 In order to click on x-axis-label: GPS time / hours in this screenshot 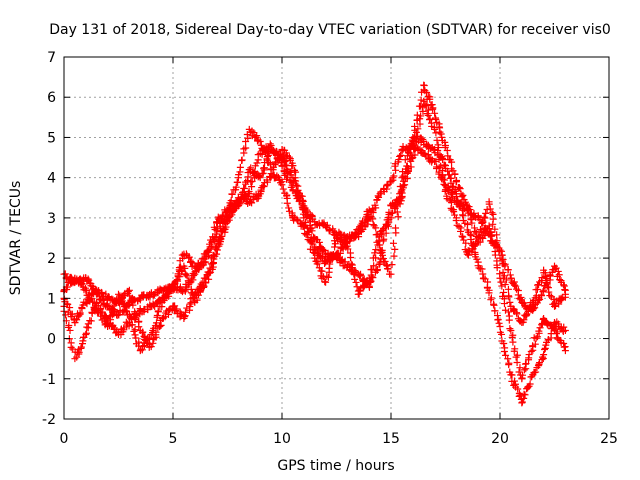, I will do `click(335, 466)`.